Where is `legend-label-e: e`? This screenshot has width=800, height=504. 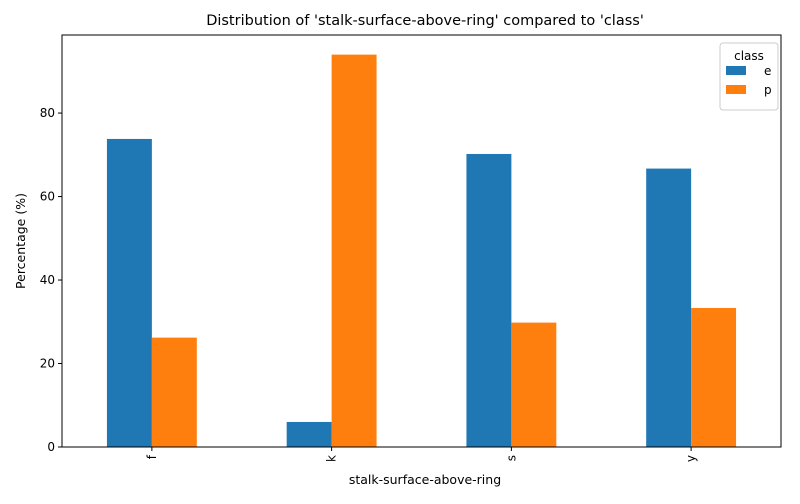 legend-label-e: e is located at coordinates (767, 71).